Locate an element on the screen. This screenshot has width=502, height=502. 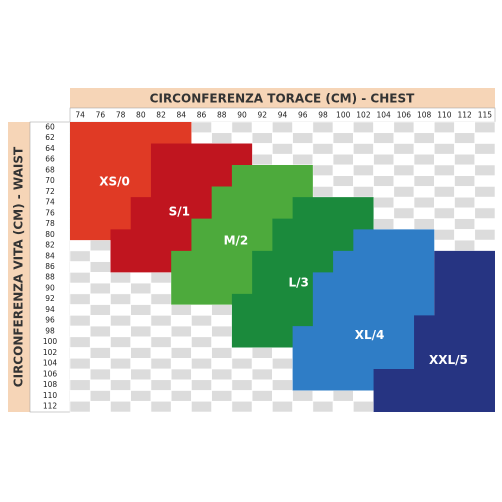
column-label: 76 is located at coordinates (101, 115).